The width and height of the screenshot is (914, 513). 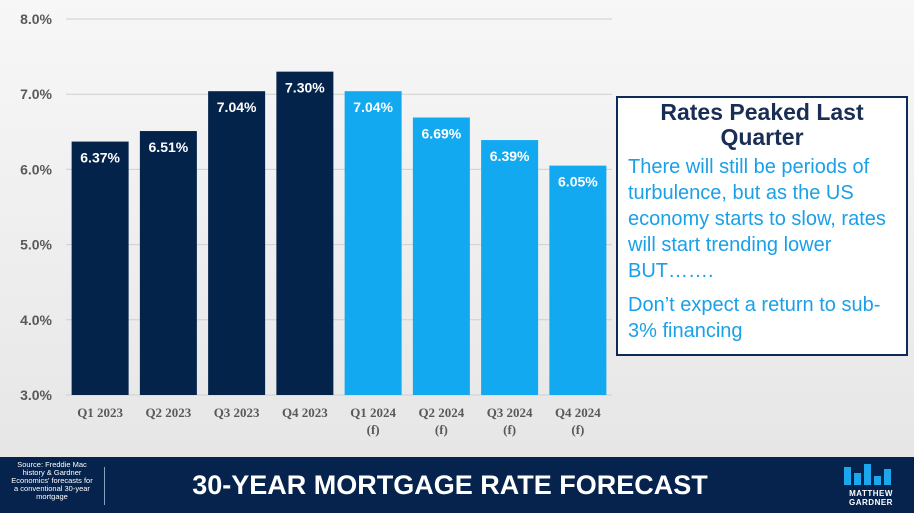 What do you see at coordinates (871, 486) in the screenshot?
I see `matthew-gardner-logo: MATTHEW GARDNER` at bounding box center [871, 486].